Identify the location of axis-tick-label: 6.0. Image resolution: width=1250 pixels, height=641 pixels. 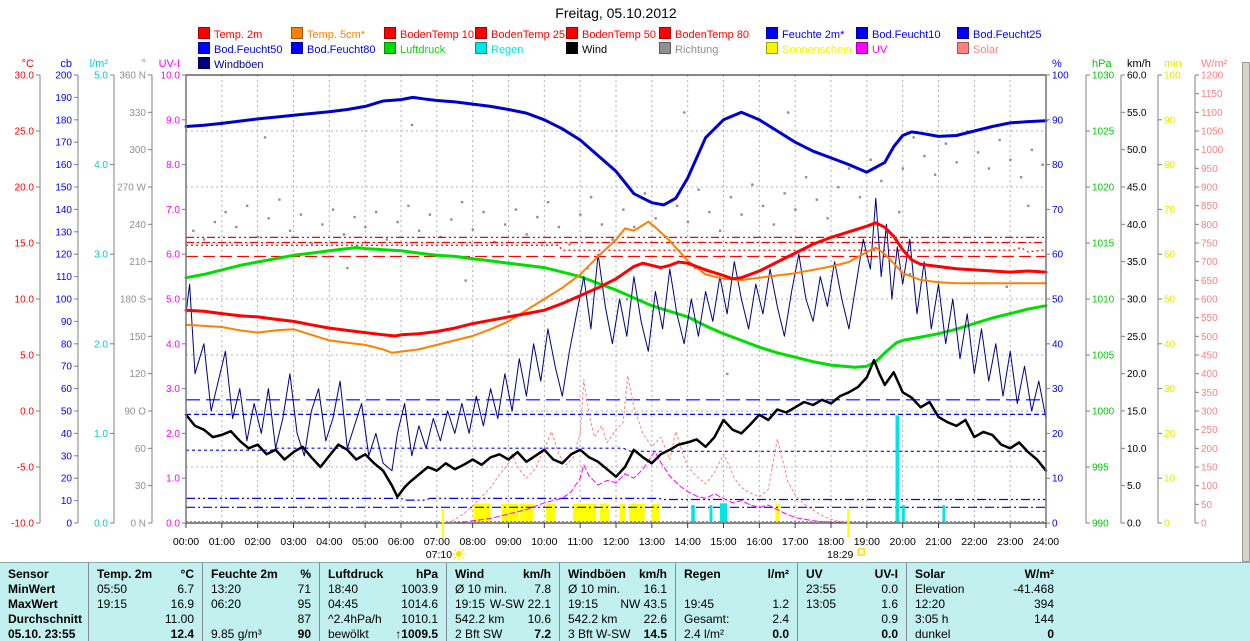
(173, 255).